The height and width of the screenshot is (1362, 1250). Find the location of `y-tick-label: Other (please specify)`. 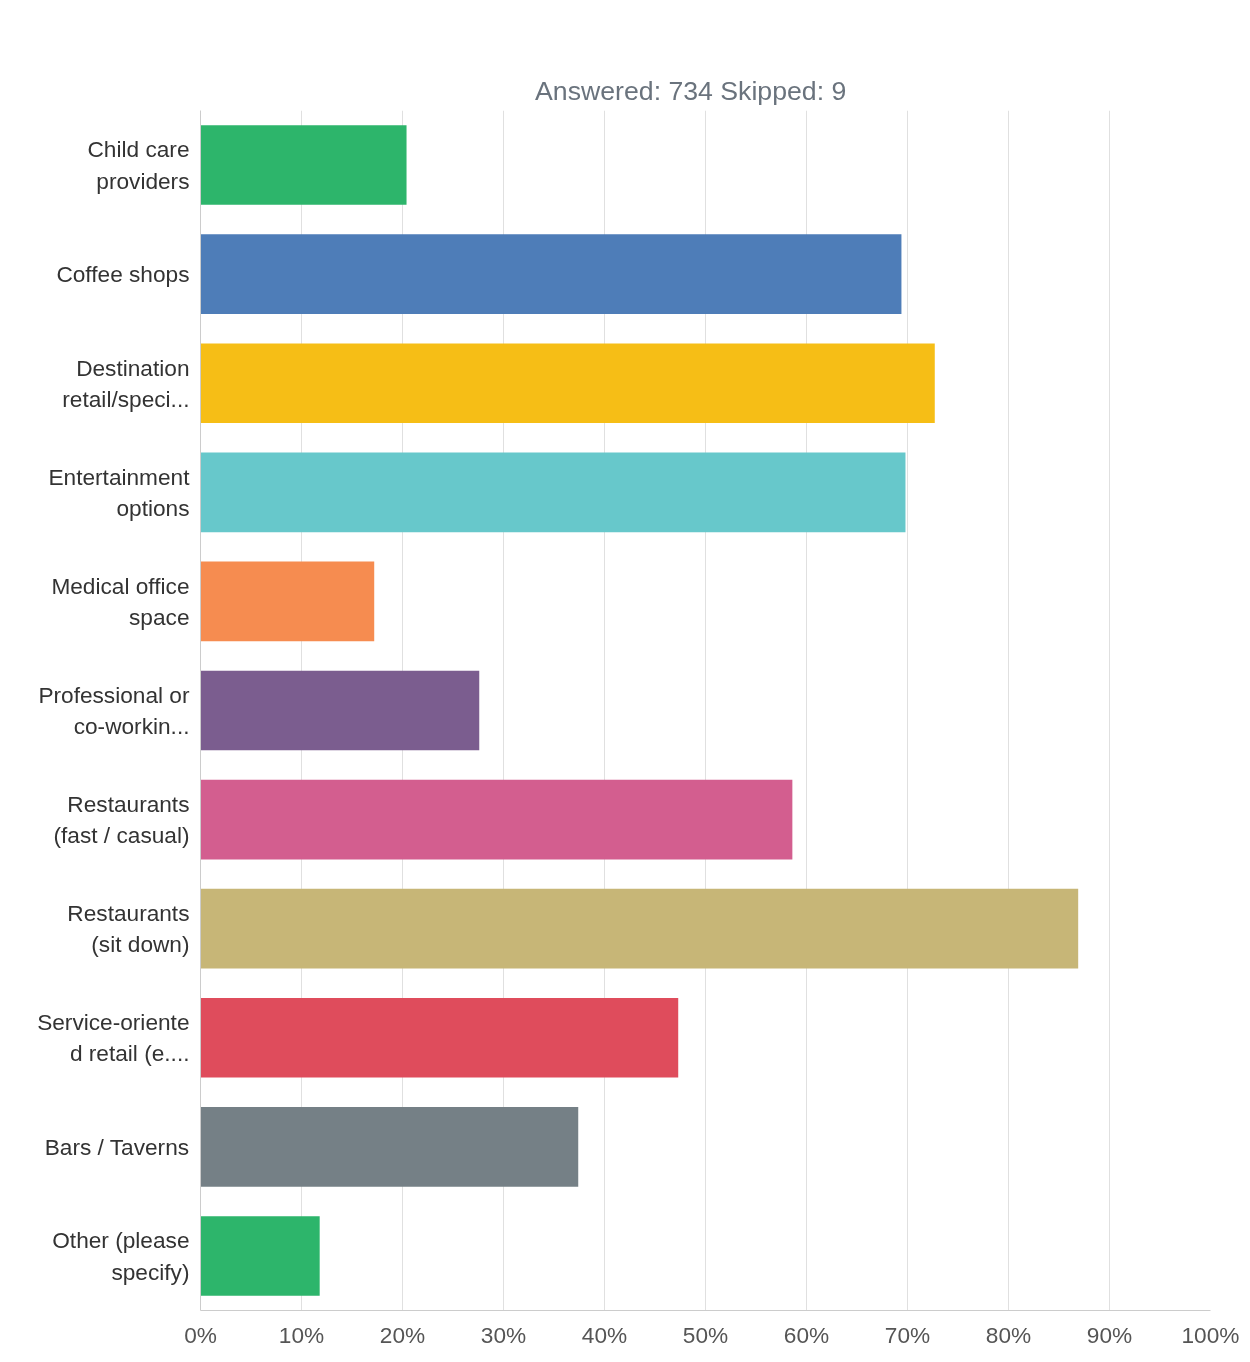

y-tick-label: Other (please specify) is located at coordinates (121, 1256).